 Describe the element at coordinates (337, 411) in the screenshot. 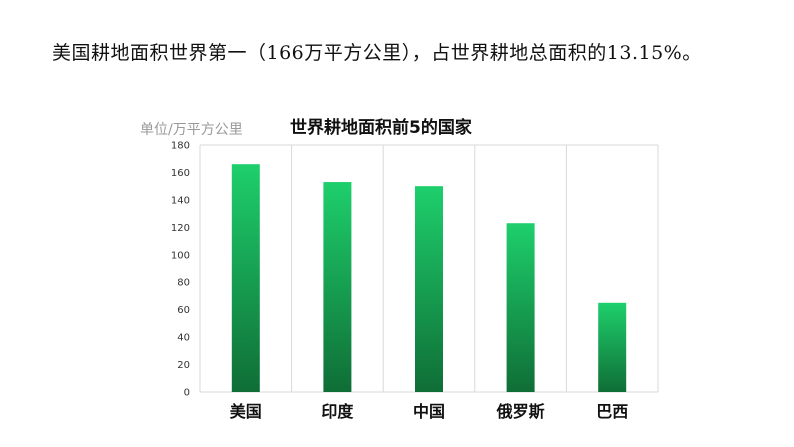

I see `x-tick-label: 印度` at that location.